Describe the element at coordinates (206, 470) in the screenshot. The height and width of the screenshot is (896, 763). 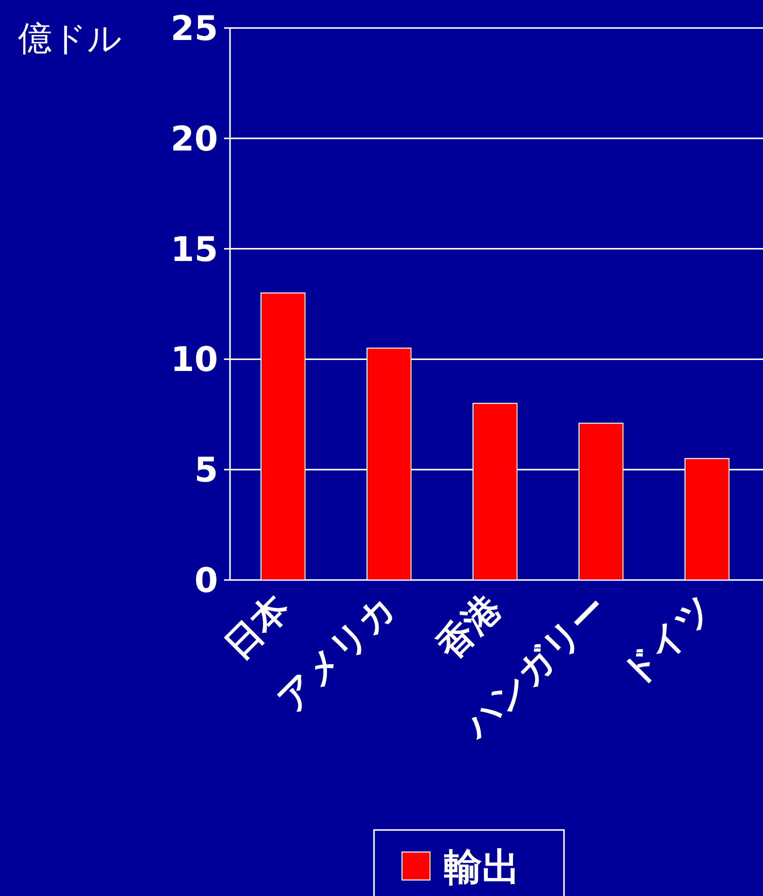
I see `y-tick-label: 5` at that location.